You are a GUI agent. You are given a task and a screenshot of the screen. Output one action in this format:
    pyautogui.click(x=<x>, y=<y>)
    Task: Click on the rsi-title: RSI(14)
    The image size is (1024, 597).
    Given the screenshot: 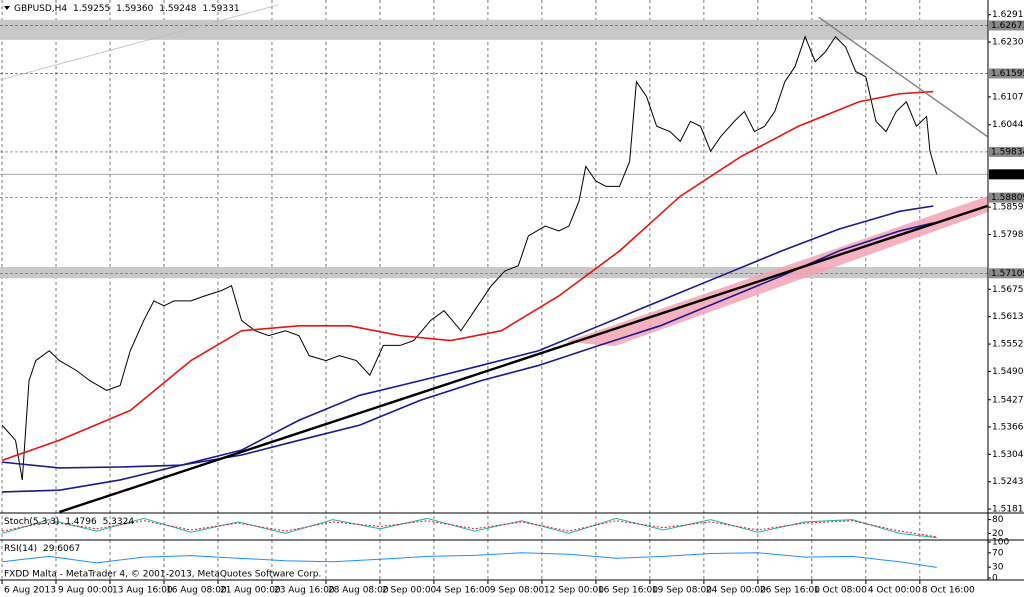 What is the action you would take?
    pyautogui.click(x=20, y=549)
    